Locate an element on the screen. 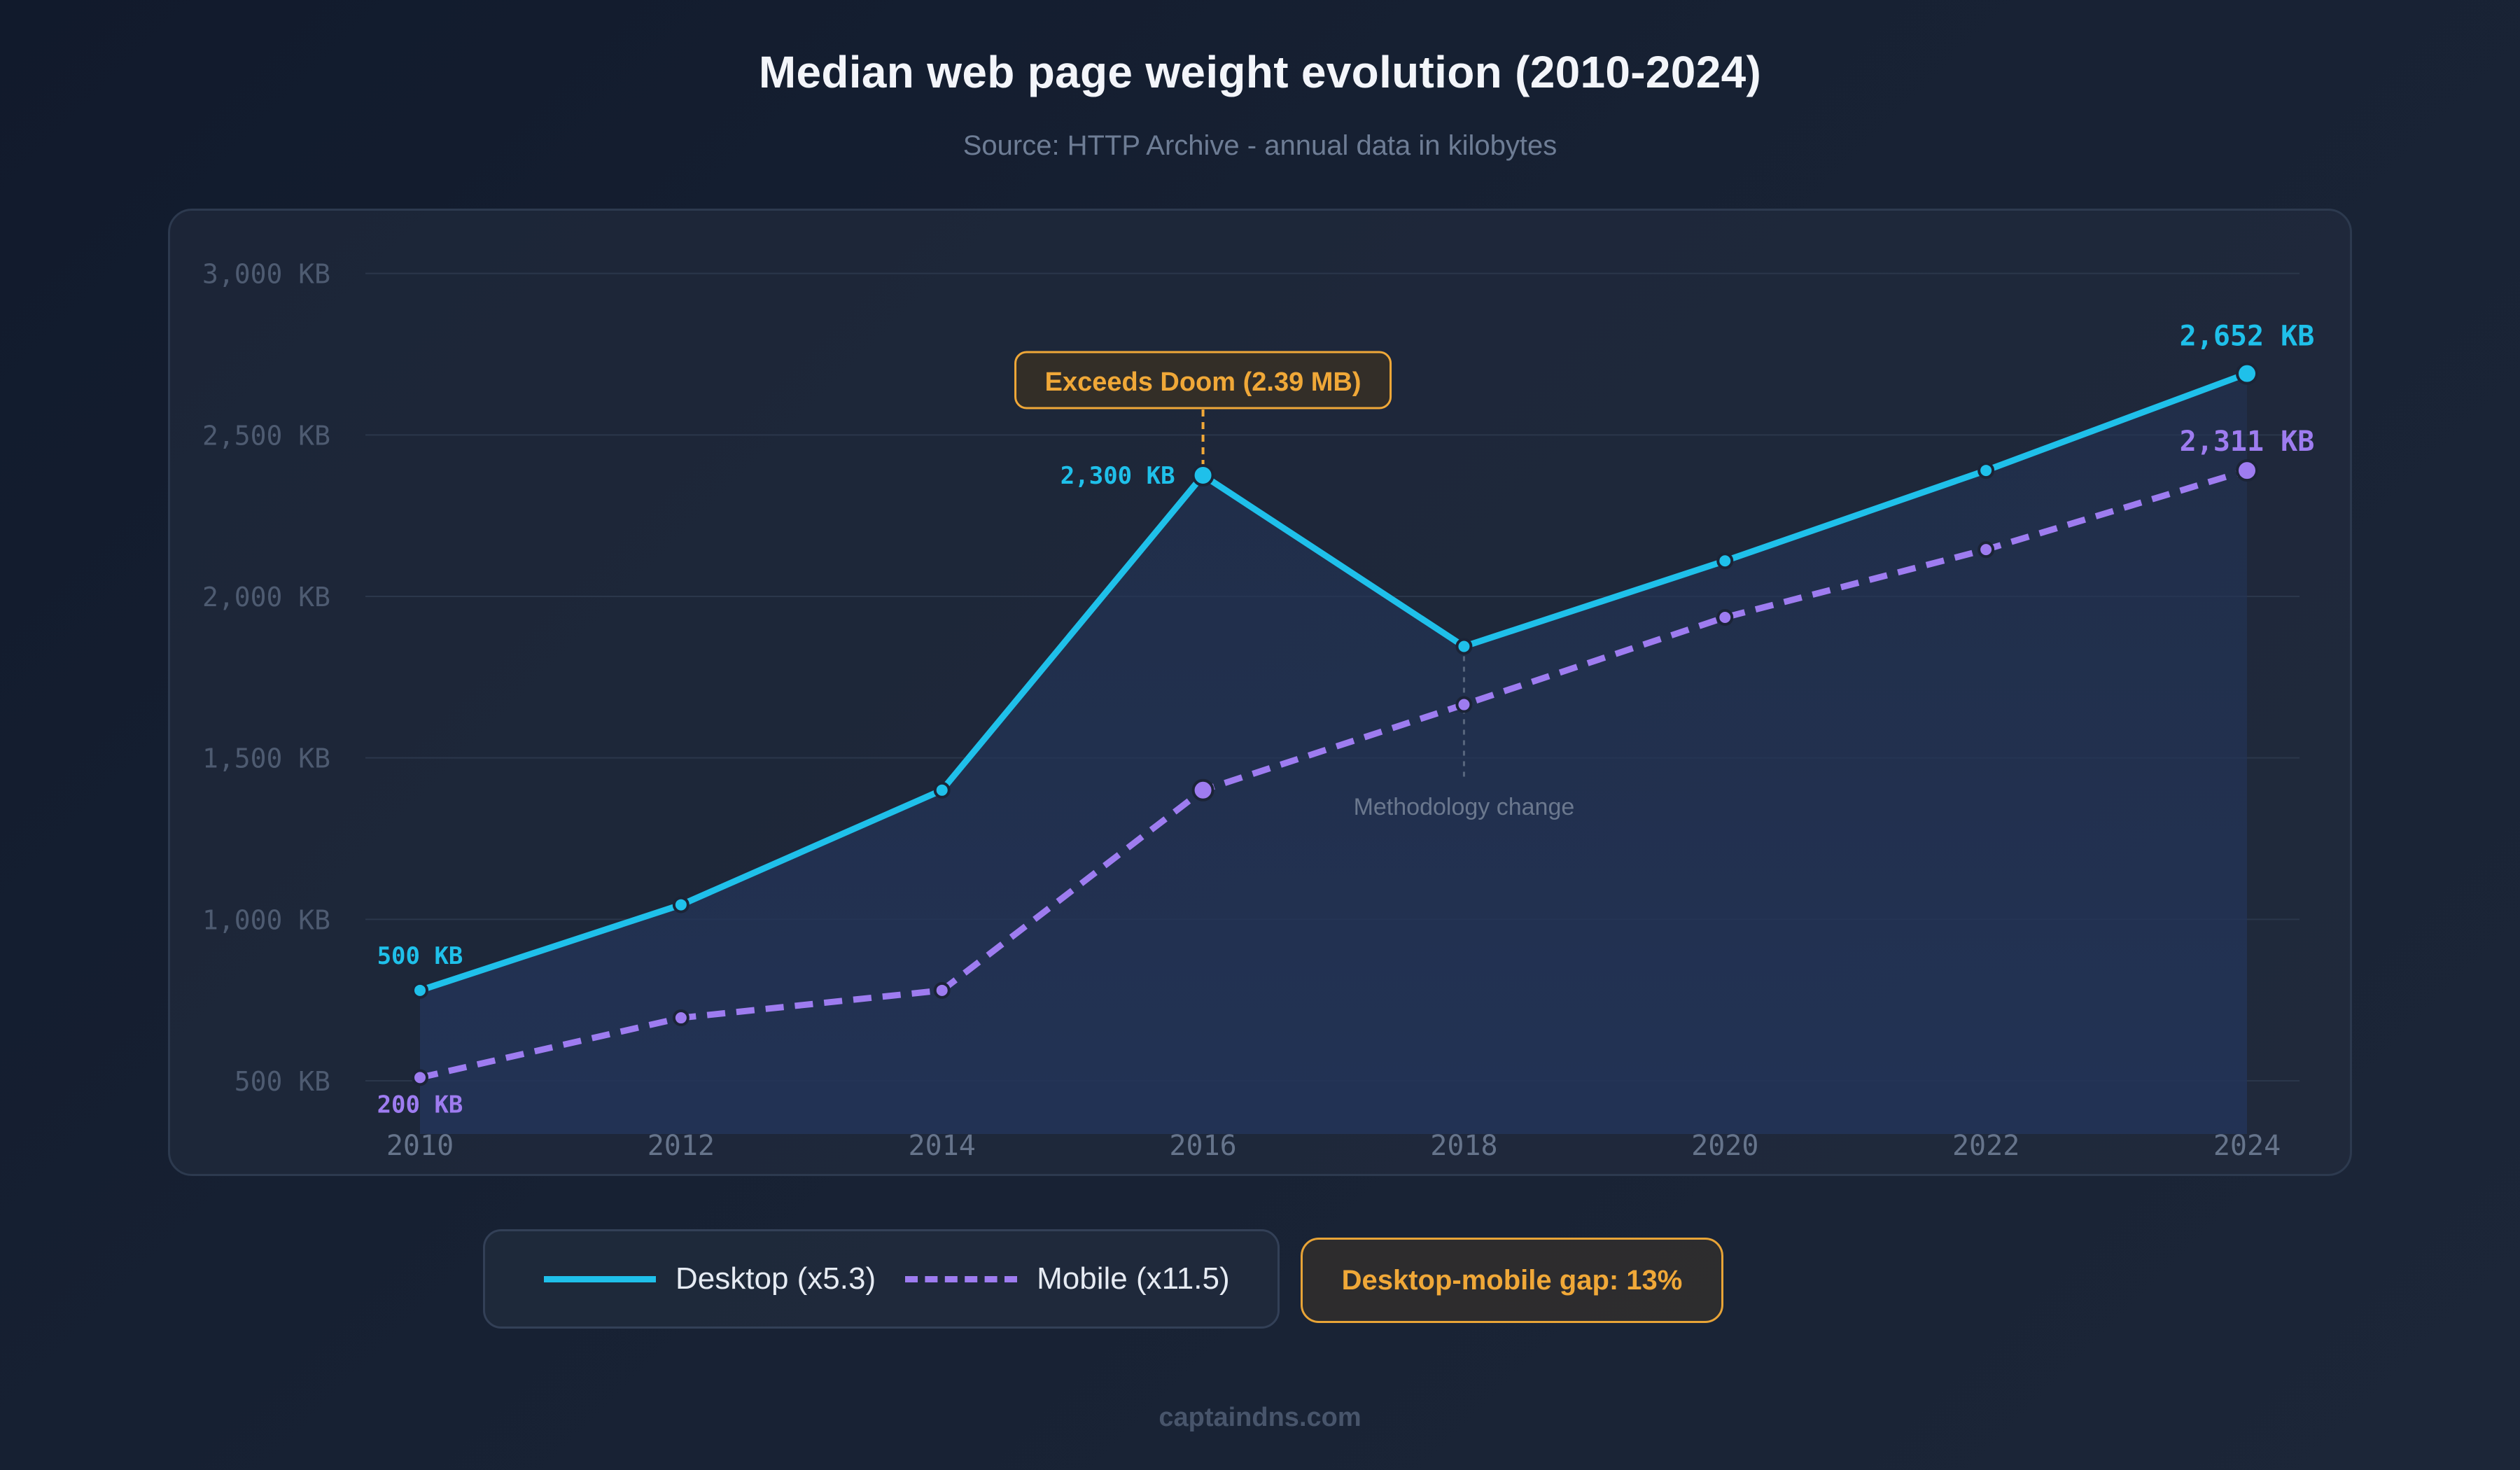  x-tick-label: 2022 is located at coordinates (1985, 1146).